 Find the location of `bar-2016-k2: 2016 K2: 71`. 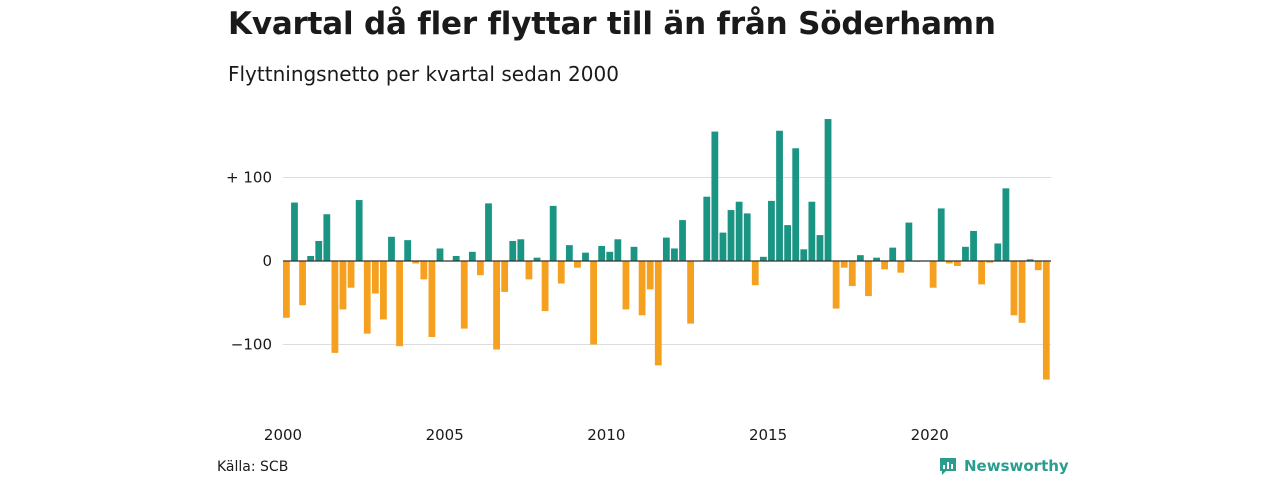

bar-2016-k2: 2016 K2: 71 is located at coordinates (812, 231).